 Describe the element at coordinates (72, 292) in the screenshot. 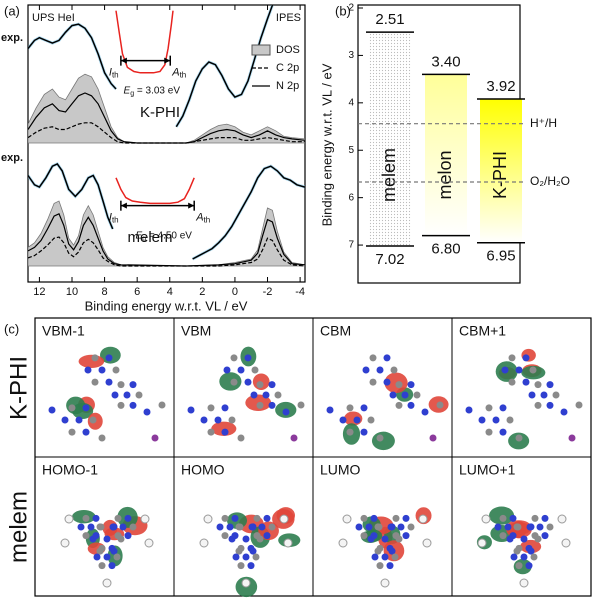

I see `x-tick-label: 10` at that location.